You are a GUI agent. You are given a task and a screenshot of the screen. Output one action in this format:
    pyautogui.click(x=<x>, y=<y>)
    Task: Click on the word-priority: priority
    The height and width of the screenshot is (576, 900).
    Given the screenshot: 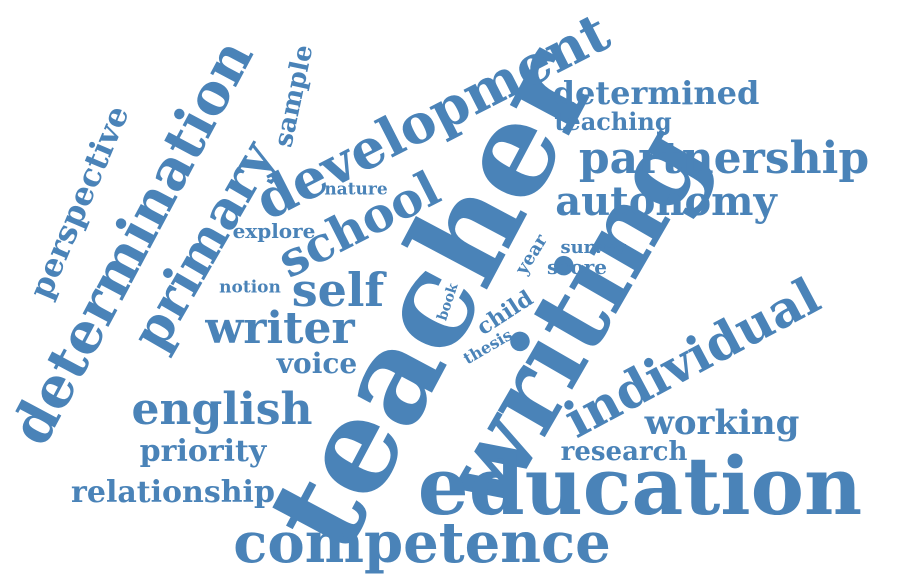 What is the action you would take?
    pyautogui.click(x=203, y=451)
    